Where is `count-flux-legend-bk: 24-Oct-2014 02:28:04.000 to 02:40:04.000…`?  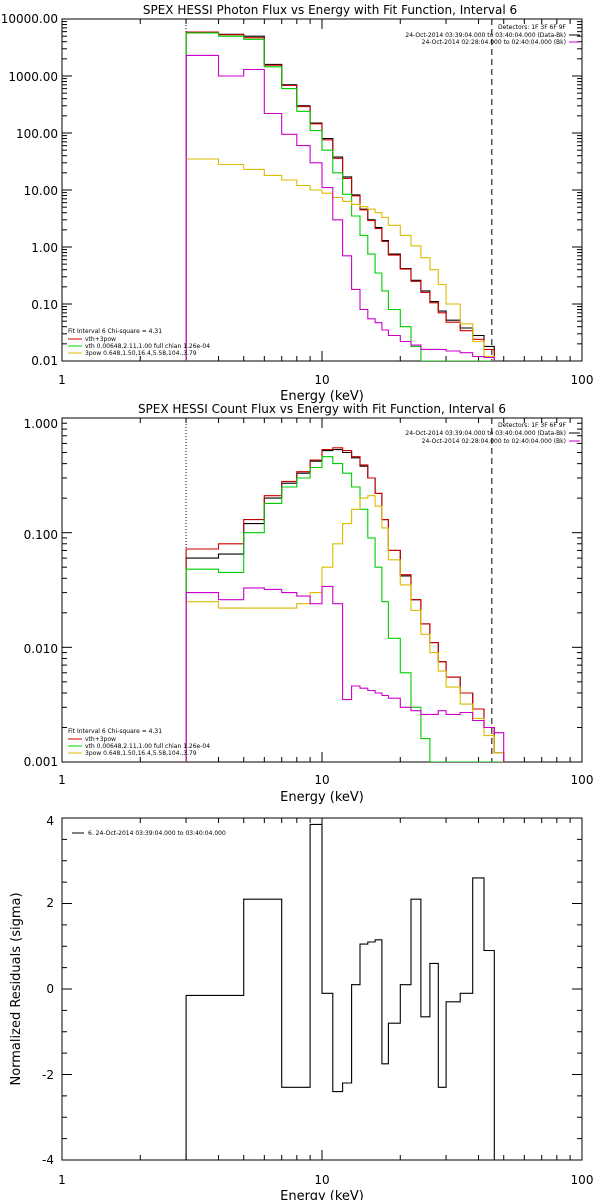
count-flux-legend-bk: 24-Oct-2014 02:28:04.000 to 02:40:04.000… is located at coordinates (494, 441).